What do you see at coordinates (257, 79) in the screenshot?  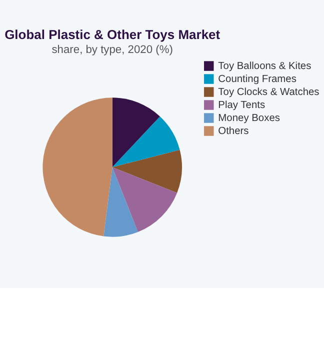 I see `legend-label: Counting Frames` at bounding box center [257, 79].